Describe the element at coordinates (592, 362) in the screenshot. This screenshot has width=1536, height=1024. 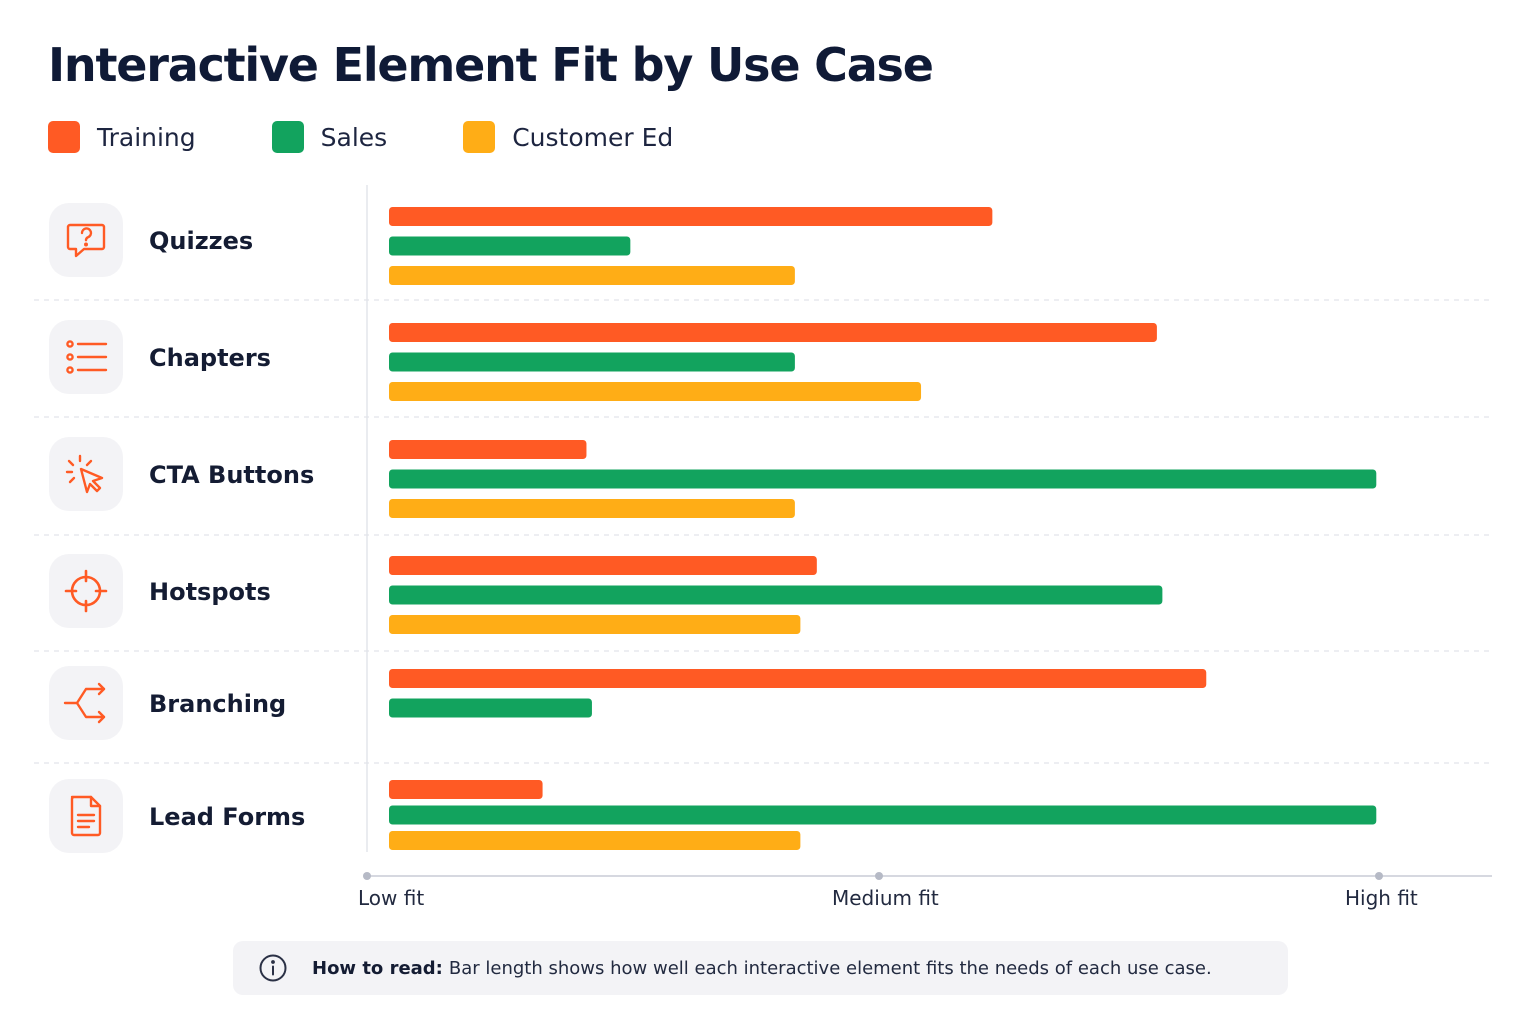
I see `bar-chapters-sales` at that location.